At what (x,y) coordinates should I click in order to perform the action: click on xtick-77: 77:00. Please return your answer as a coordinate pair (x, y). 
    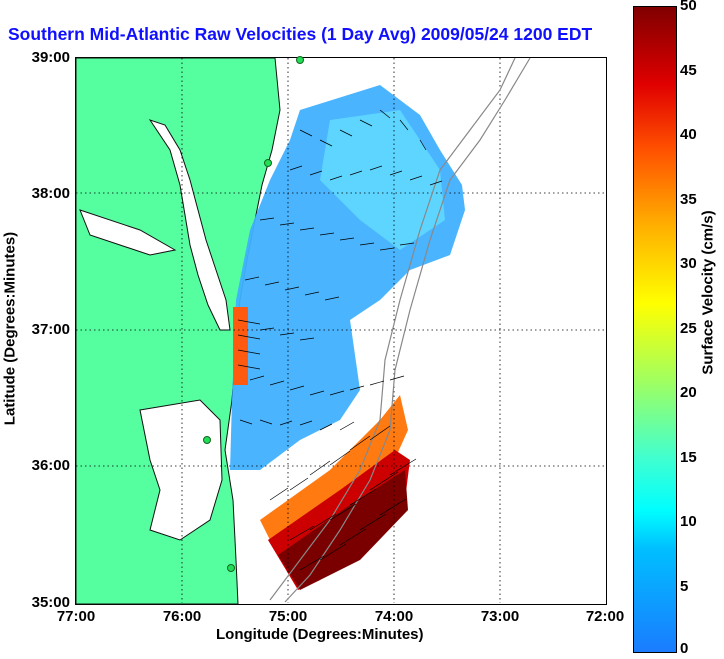
    Looking at the image, I should click on (76, 616).